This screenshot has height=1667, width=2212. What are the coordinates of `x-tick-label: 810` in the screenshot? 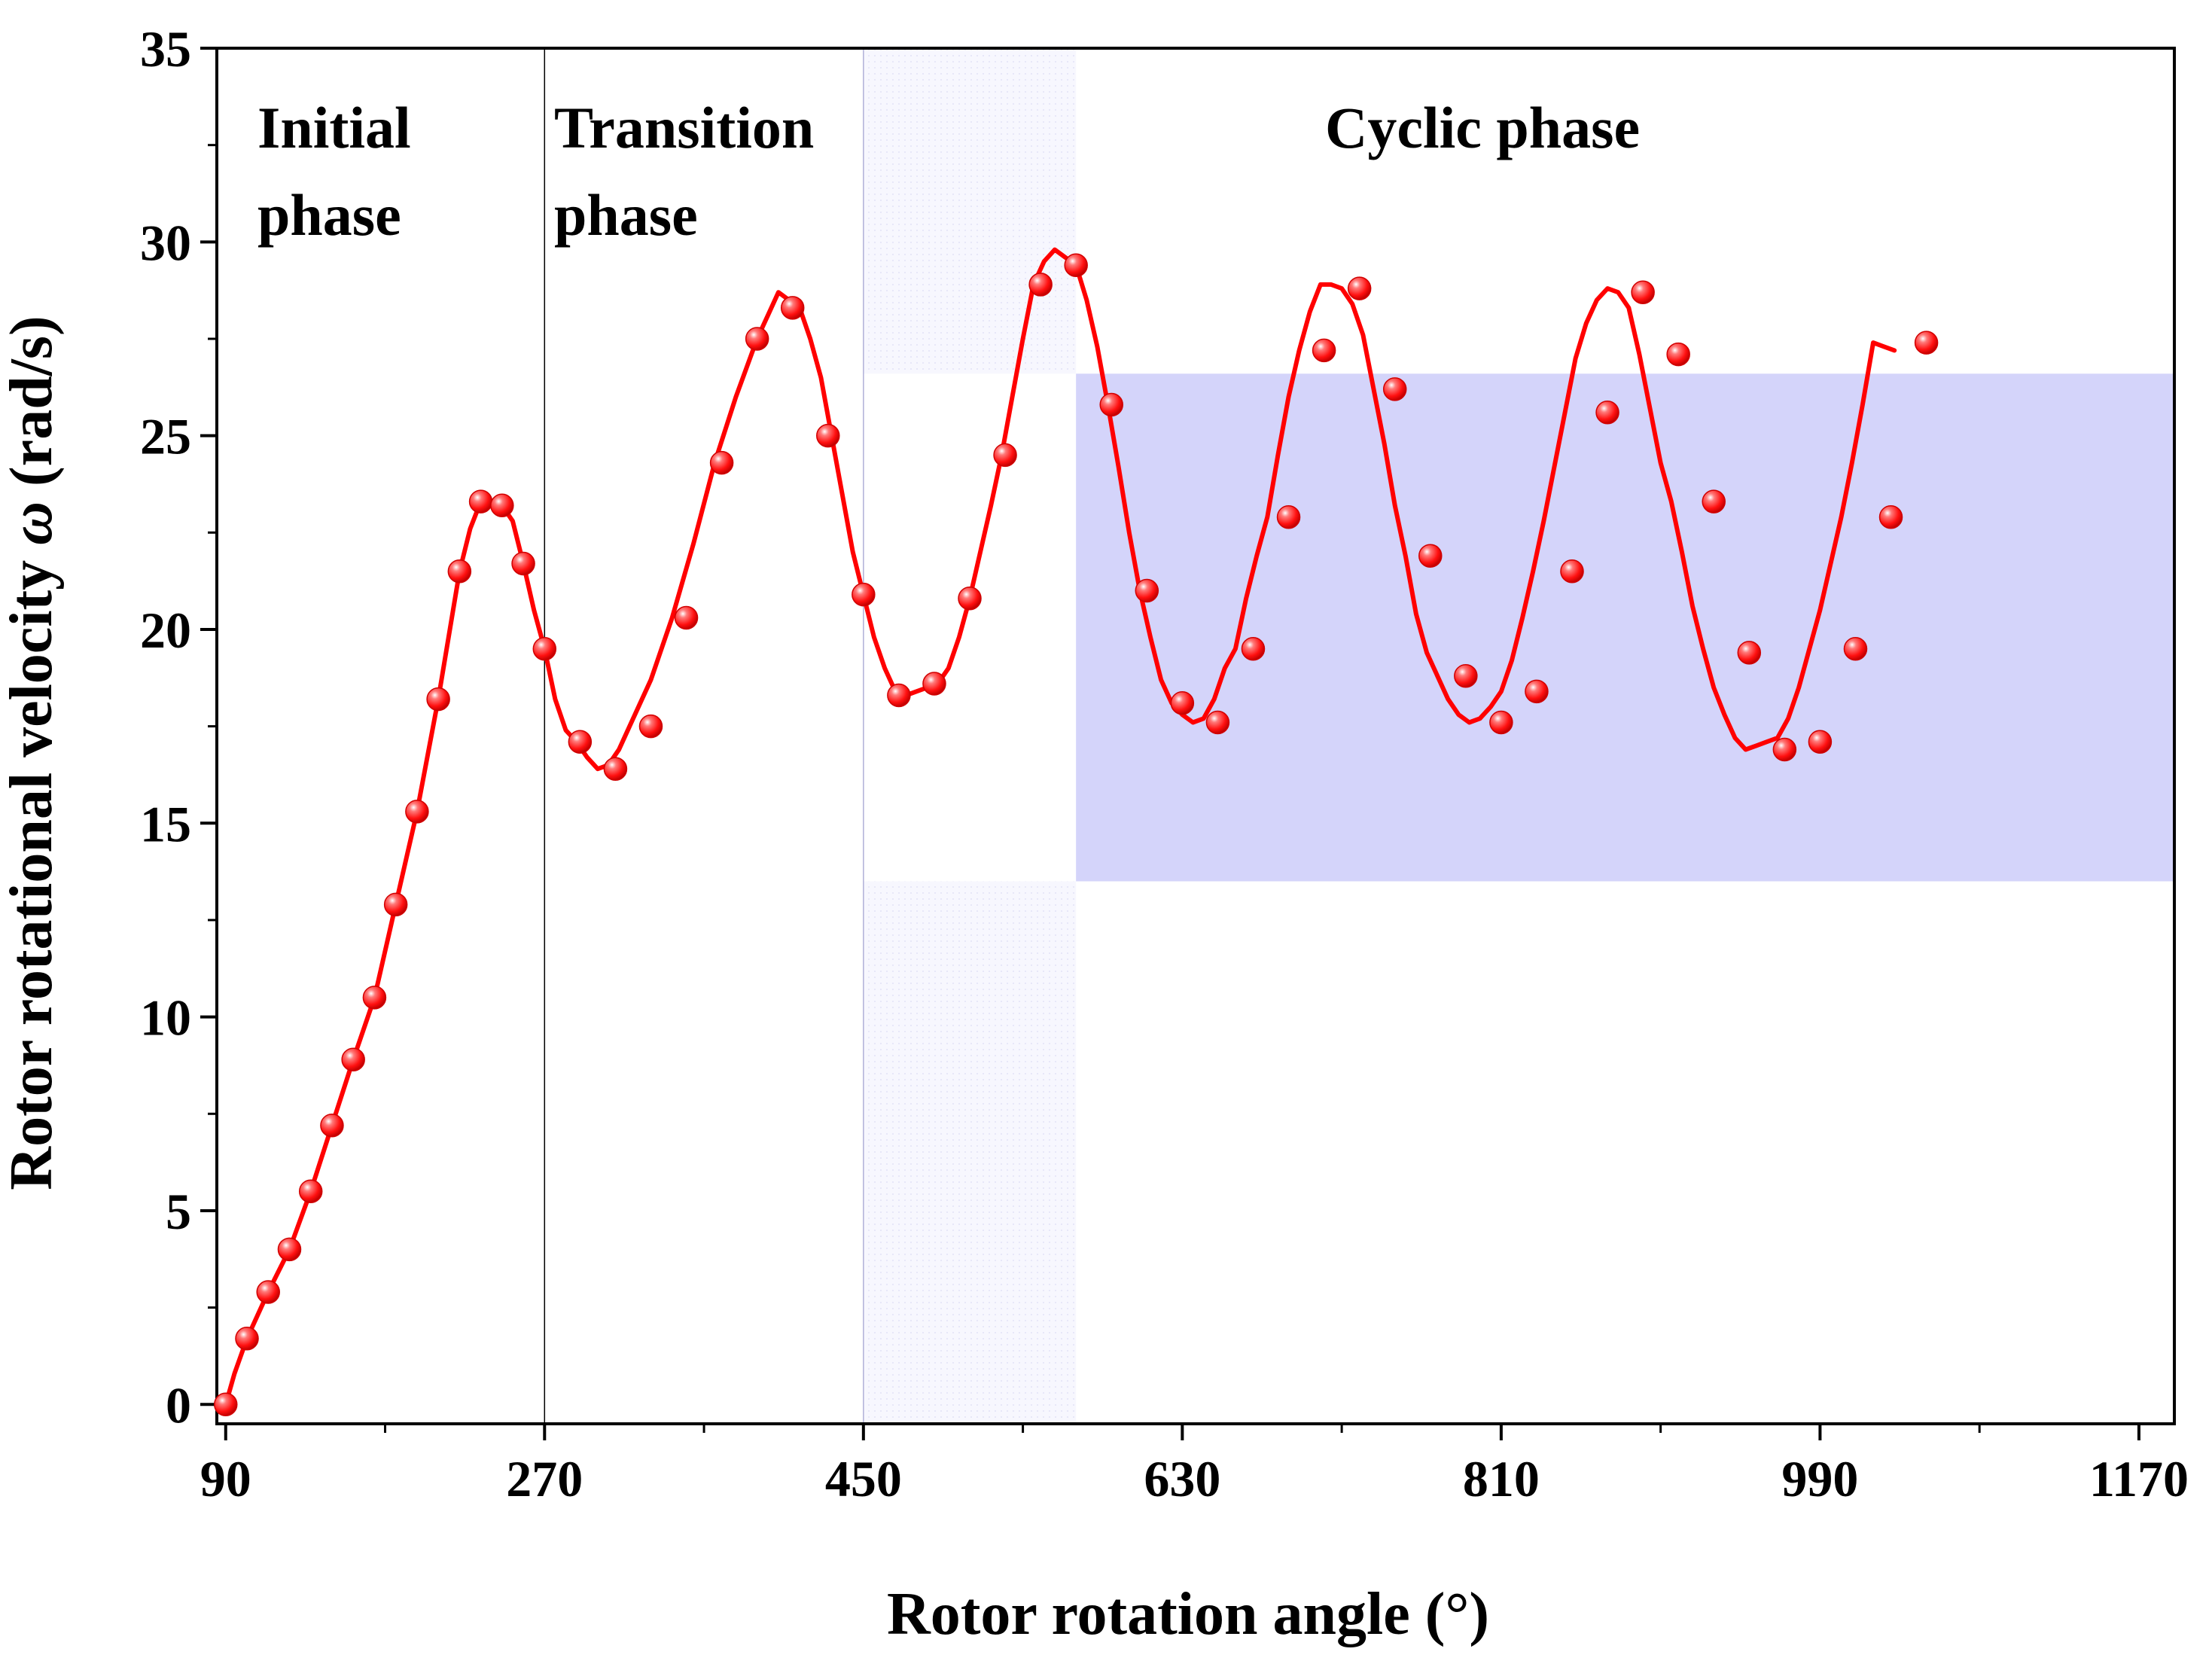 It's located at (1501, 1478).